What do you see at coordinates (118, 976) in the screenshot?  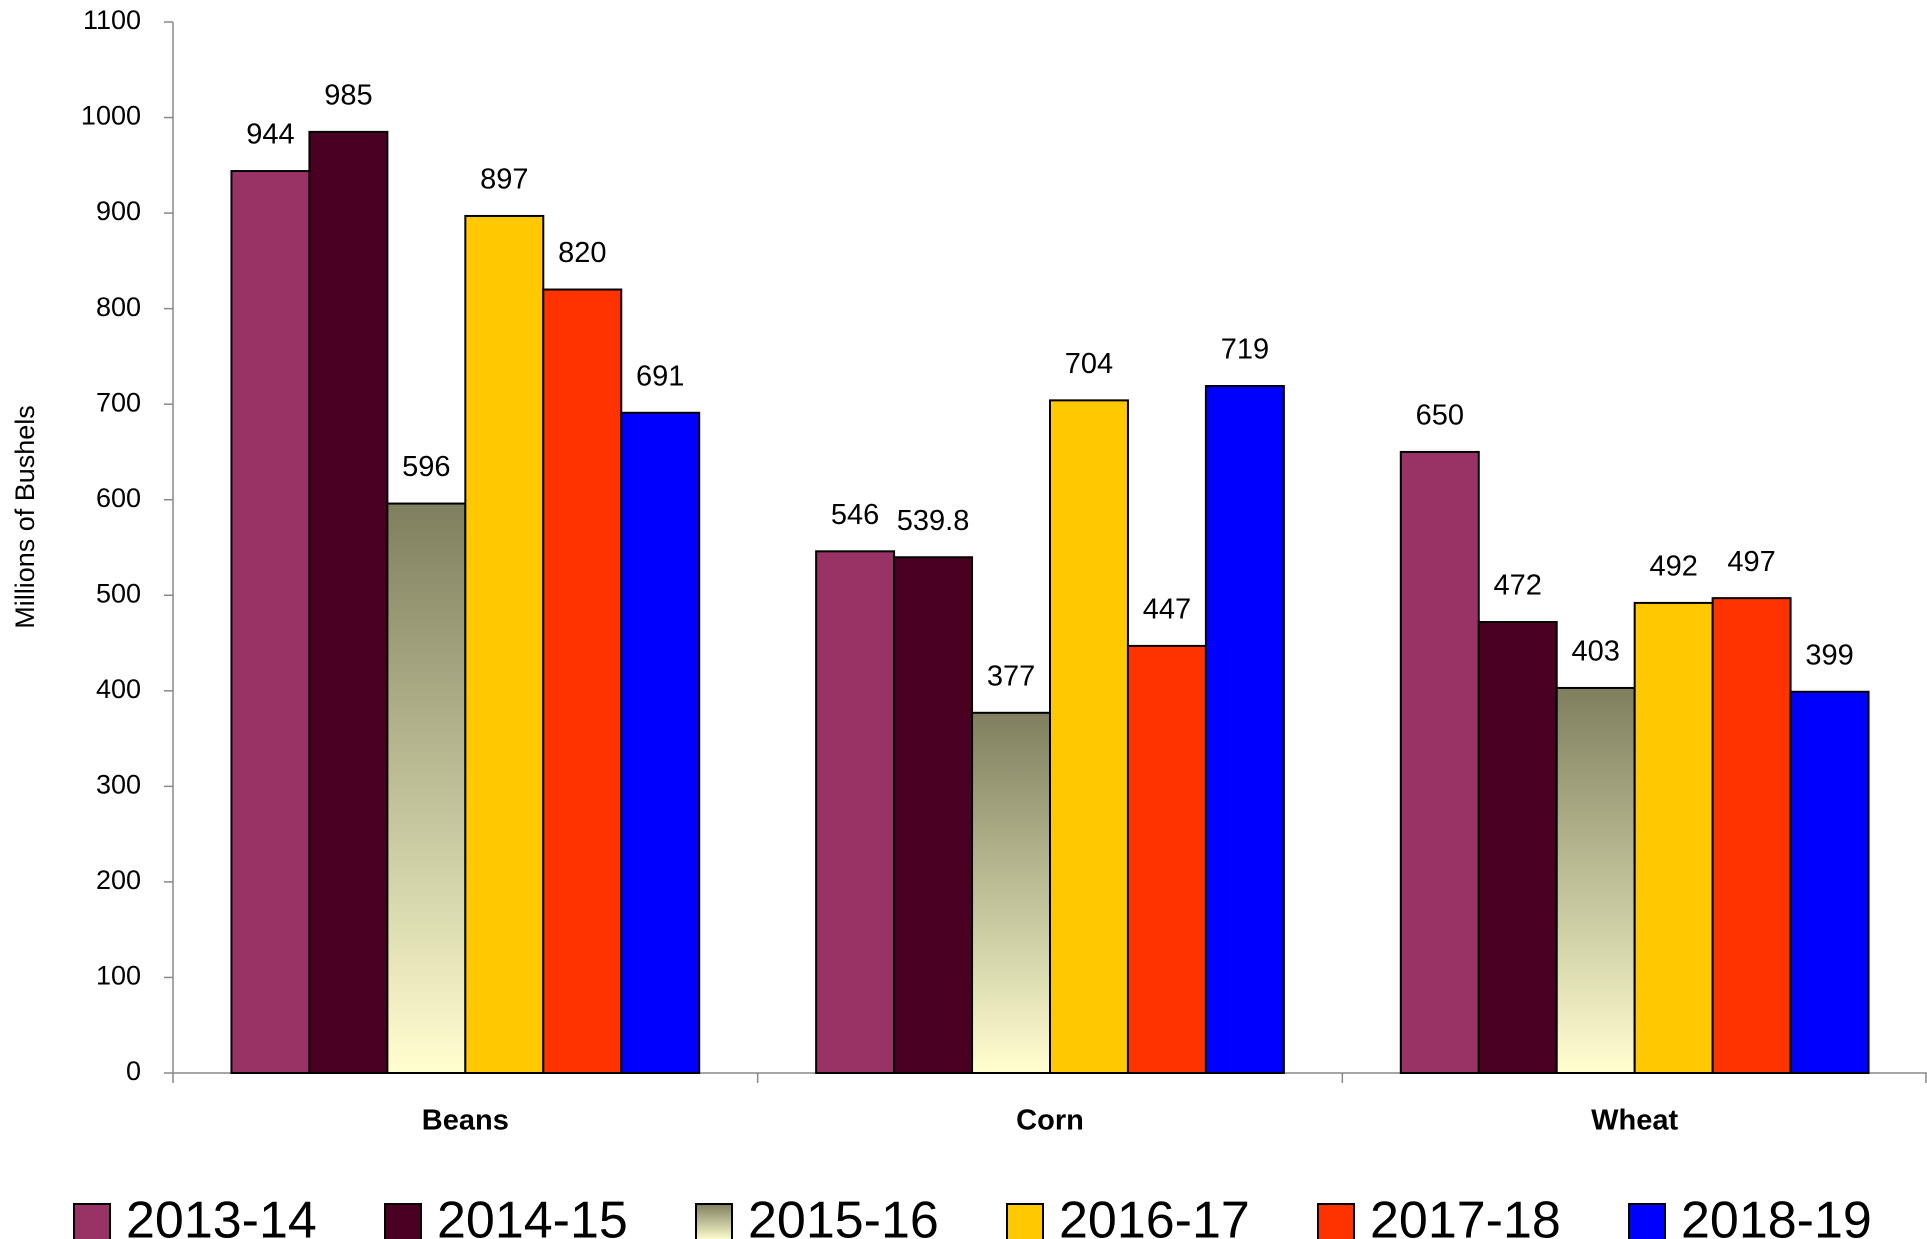 I see `y-tick-label: 100` at bounding box center [118, 976].